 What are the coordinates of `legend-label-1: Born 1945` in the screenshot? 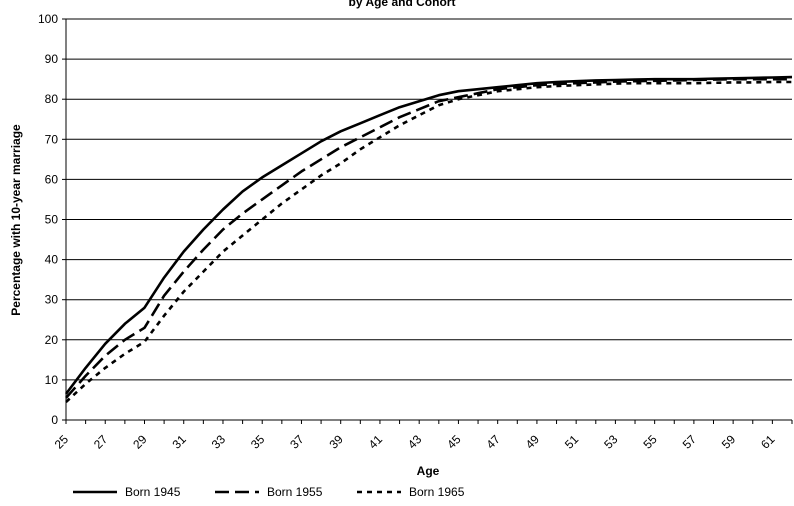 It's located at (153, 492).